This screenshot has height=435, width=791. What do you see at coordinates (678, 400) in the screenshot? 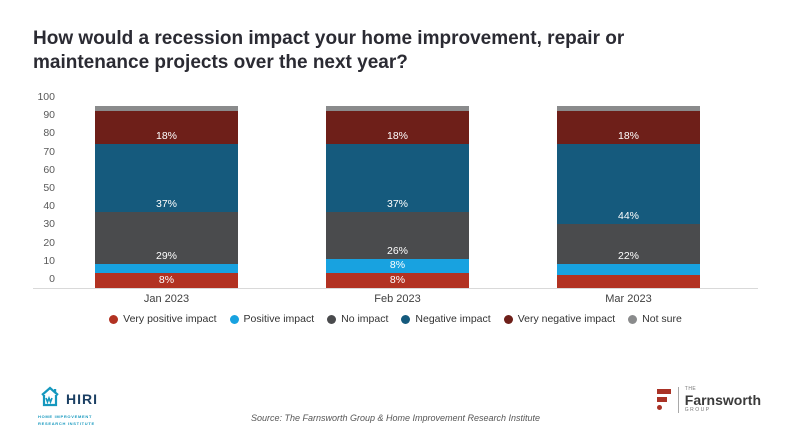
I see `farnsworth-divider` at bounding box center [678, 400].